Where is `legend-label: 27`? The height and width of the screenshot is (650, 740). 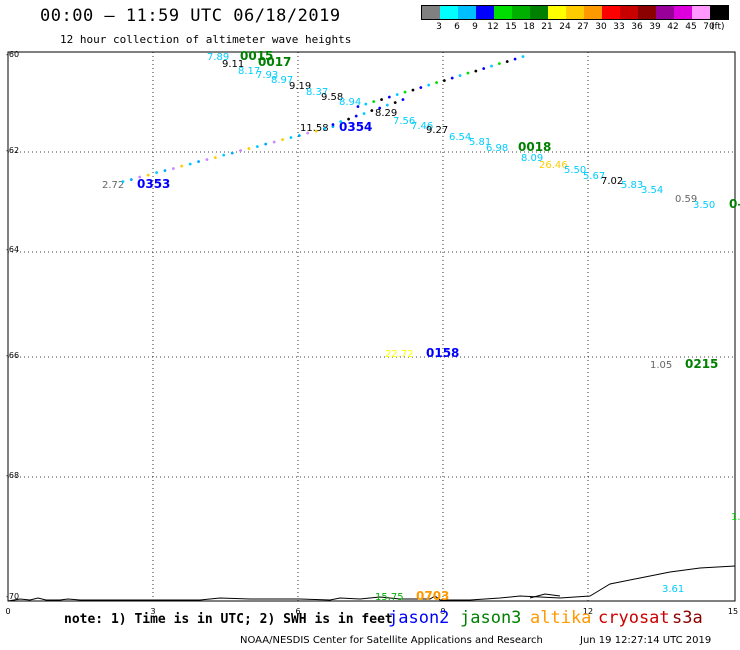 legend-label: 27 is located at coordinates (583, 27).